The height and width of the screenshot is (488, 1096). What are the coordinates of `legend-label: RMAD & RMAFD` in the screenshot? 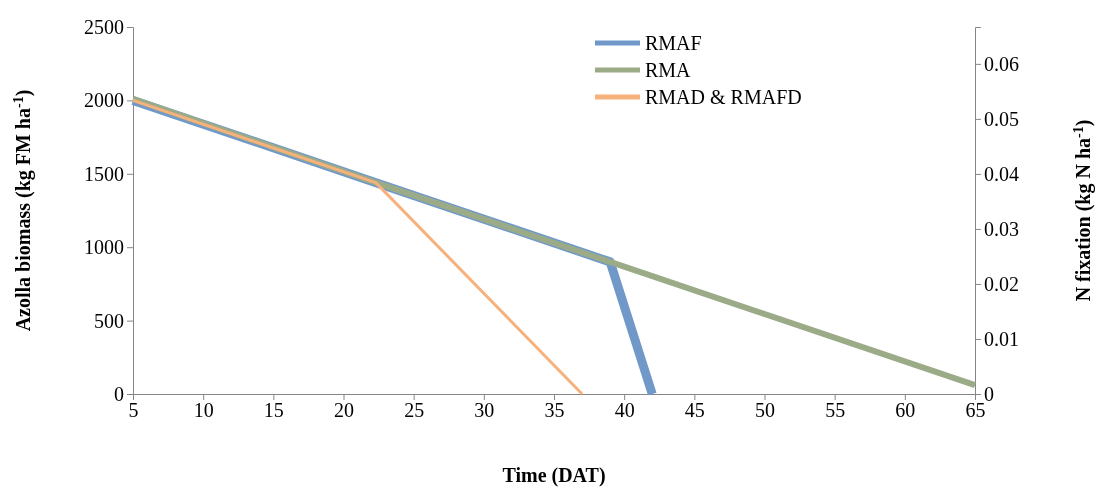 It's located at (723, 97).